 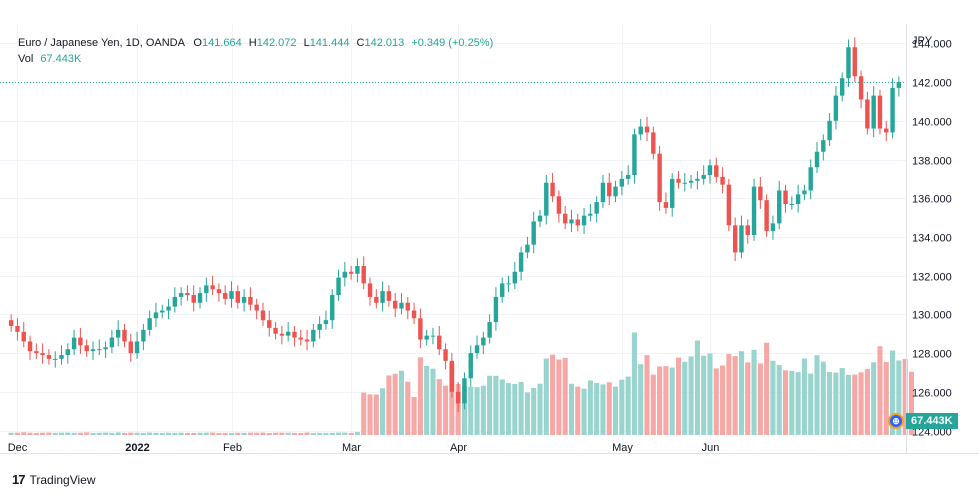 I want to click on price-tick-label: 130.000, so click(x=932, y=316).